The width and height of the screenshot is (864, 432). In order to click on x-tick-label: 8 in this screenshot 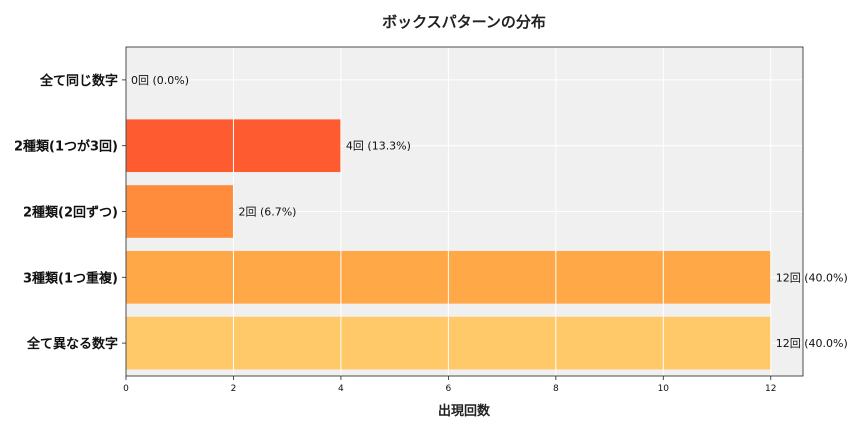, I will do `click(556, 389)`.